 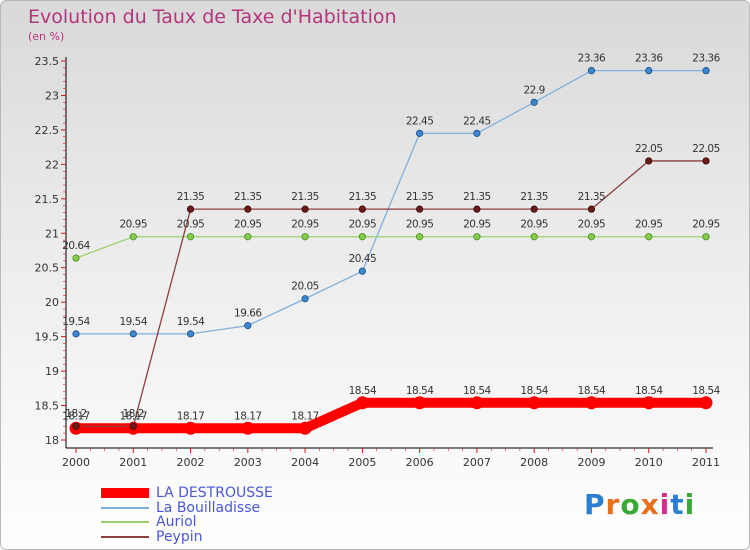 I want to click on logo-letter: o, so click(x=630, y=504).